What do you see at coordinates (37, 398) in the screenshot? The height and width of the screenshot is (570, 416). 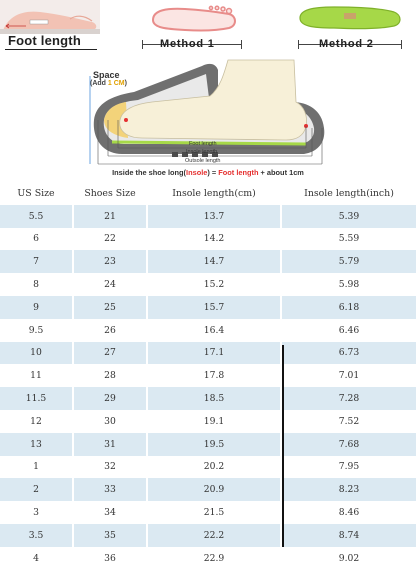 I see `us-size-cell: 11.5` at bounding box center [37, 398].